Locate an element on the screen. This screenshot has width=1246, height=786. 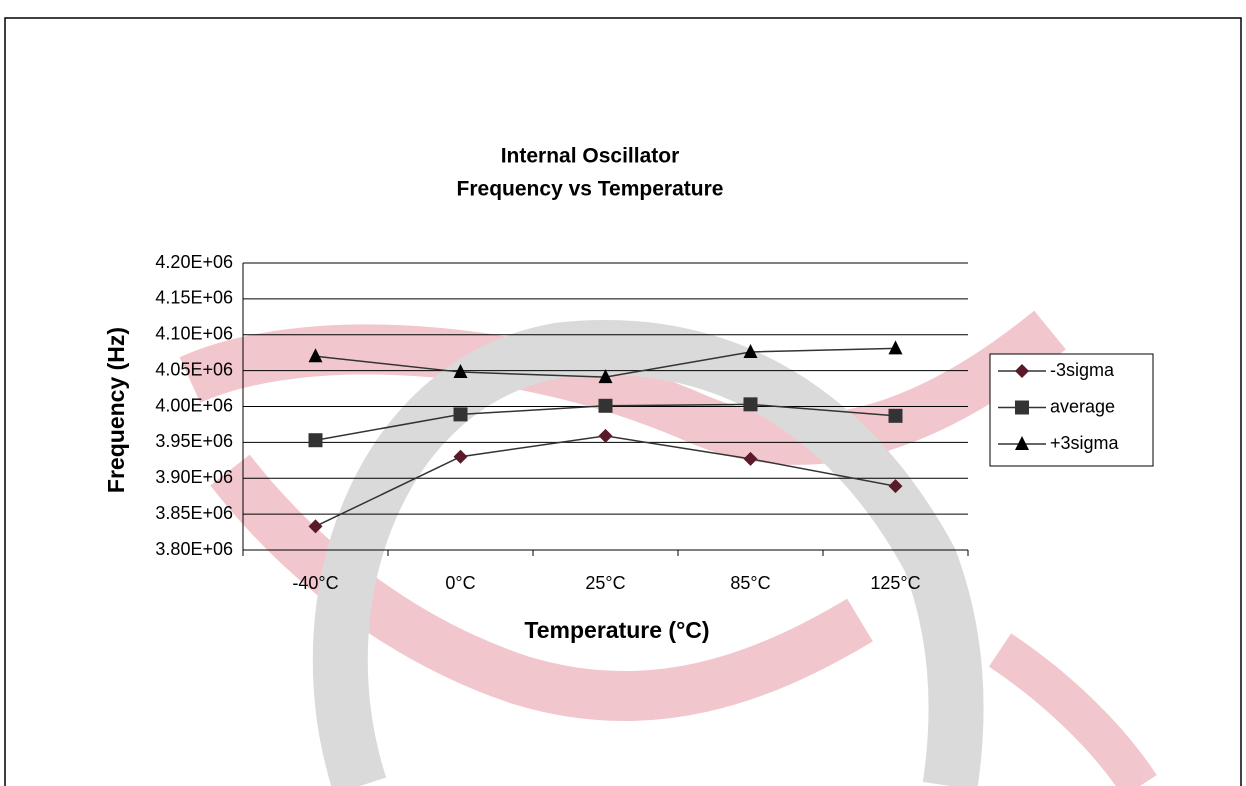
x-tick-label: -40°C is located at coordinates (315, 583).